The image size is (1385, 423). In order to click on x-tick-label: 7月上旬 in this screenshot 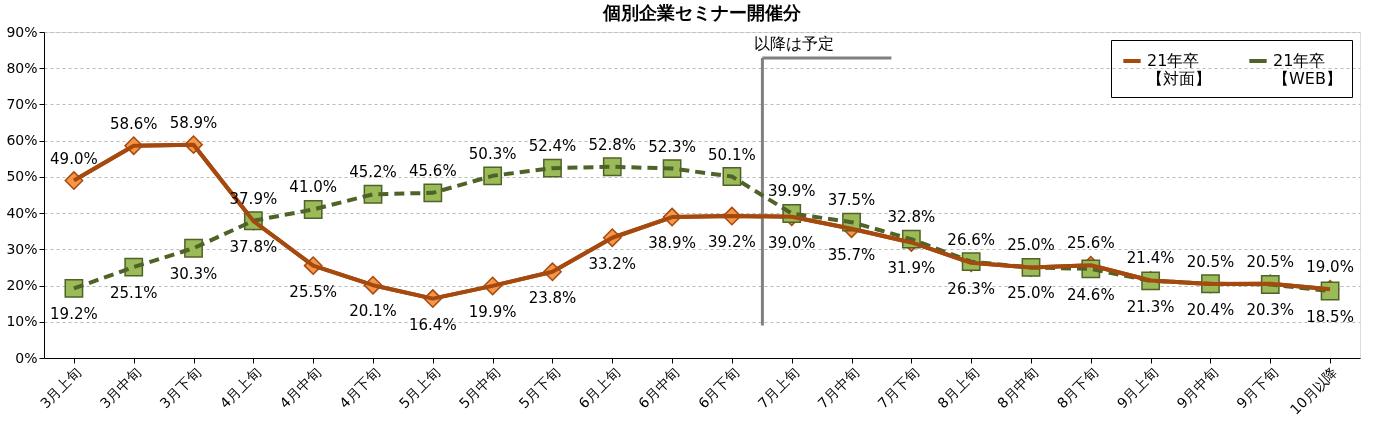, I will do `click(778, 388)`.